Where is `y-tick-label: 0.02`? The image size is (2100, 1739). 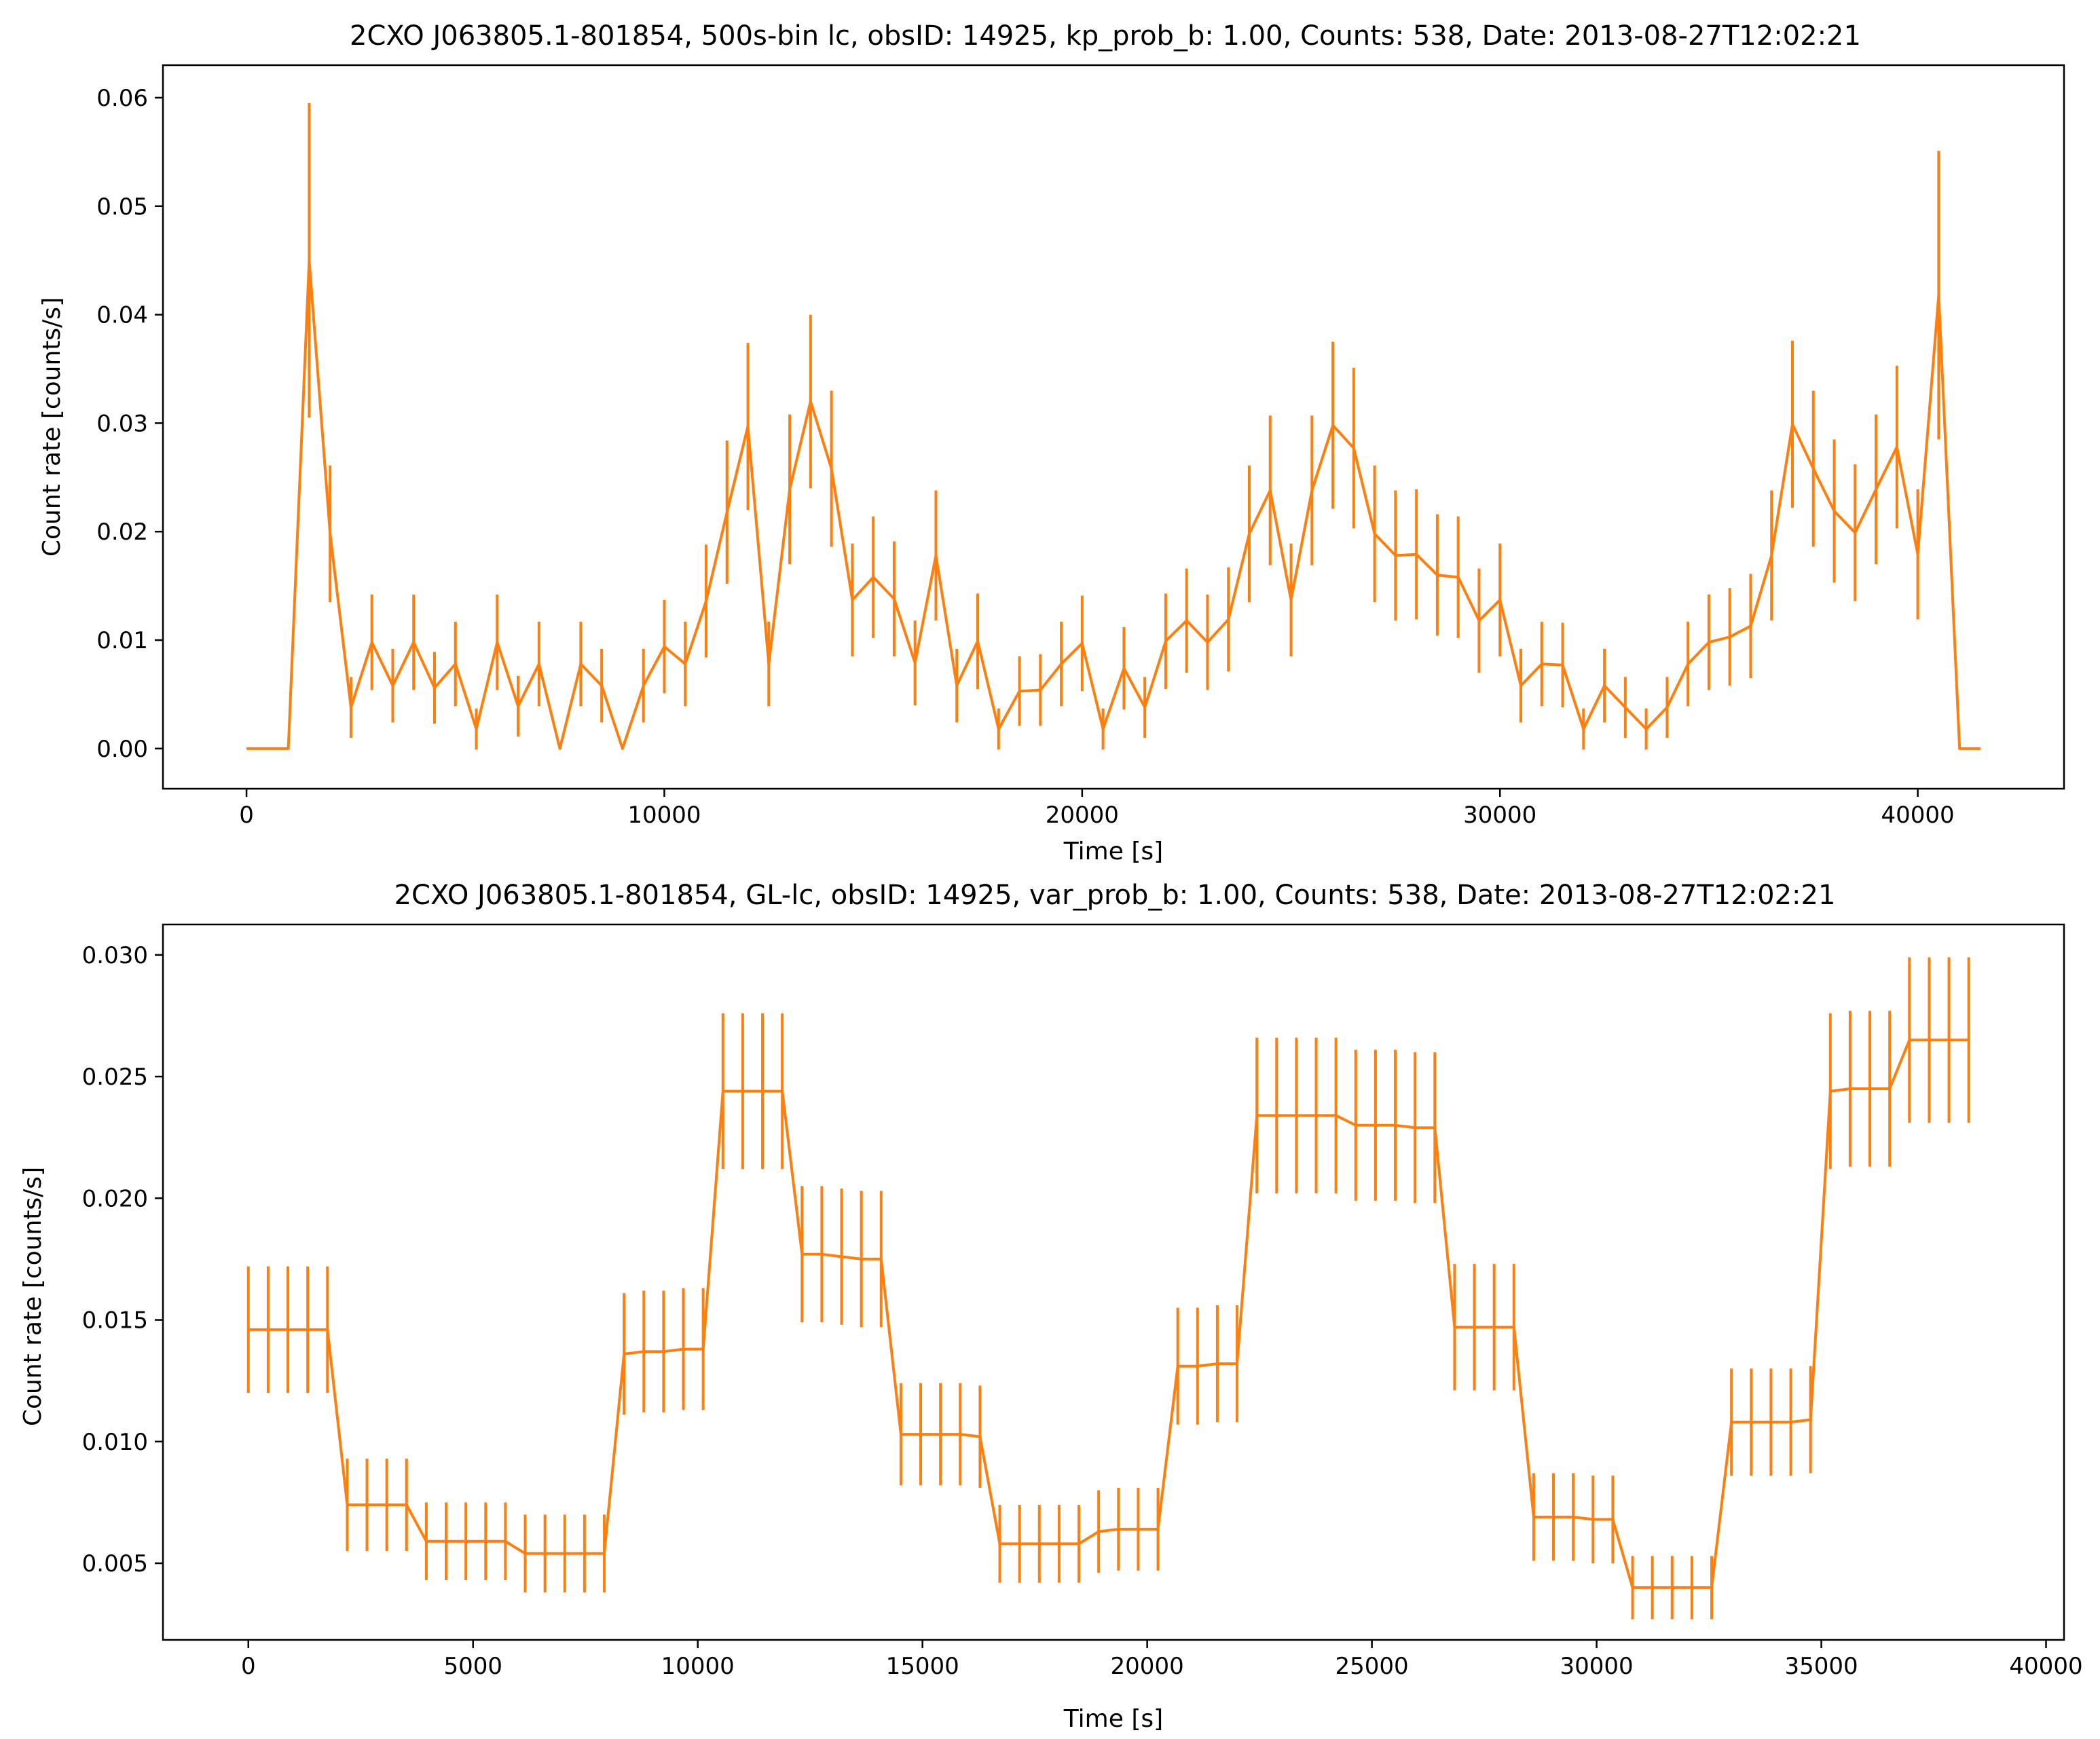 y-tick-label: 0.02 is located at coordinates (122, 532).